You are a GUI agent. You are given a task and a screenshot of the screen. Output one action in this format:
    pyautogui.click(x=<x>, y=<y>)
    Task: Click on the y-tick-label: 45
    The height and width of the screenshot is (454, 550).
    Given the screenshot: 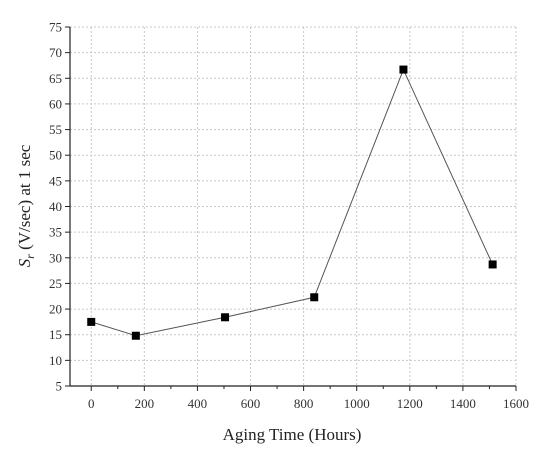 What is the action you would take?
    pyautogui.click(x=55, y=180)
    